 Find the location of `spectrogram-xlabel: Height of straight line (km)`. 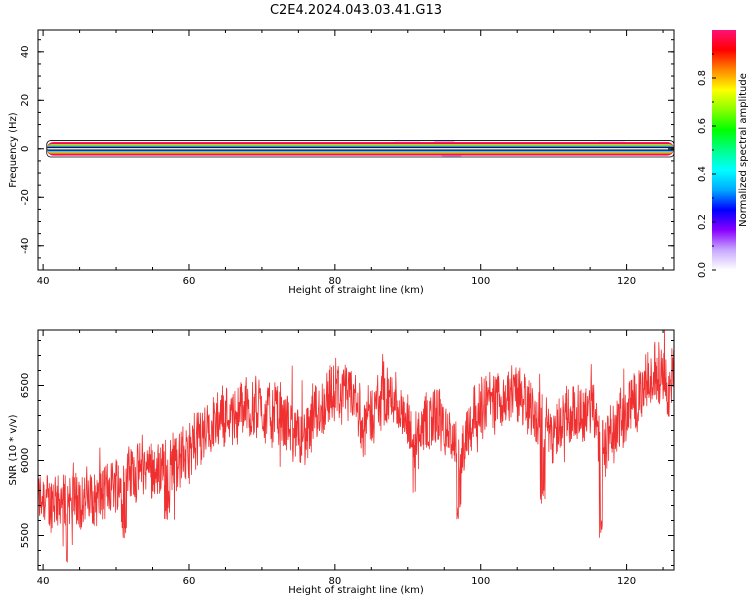

spectrogram-xlabel: Height of straight line (km) is located at coordinates (356, 290).